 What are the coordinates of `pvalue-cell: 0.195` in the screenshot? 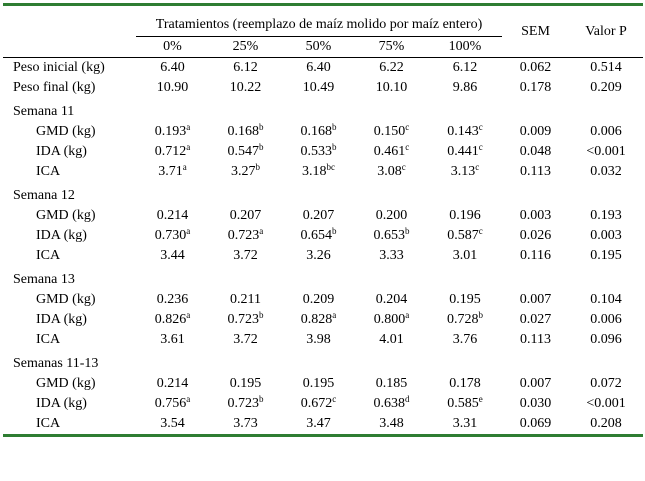 It's located at (606, 255).